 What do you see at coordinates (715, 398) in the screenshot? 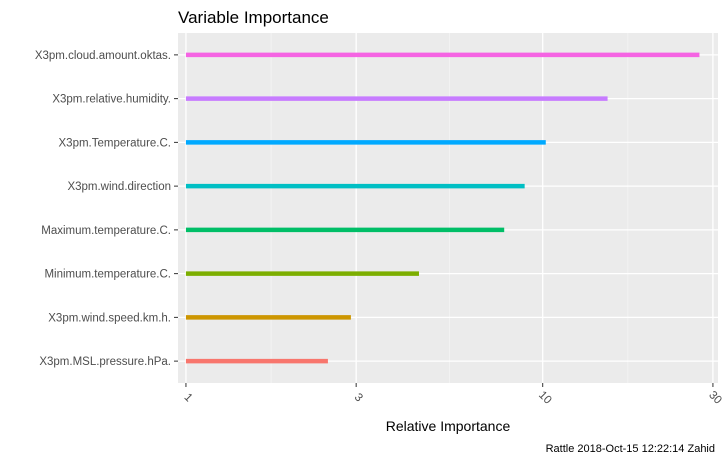
I see `x-tick-label: 30` at bounding box center [715, 398].